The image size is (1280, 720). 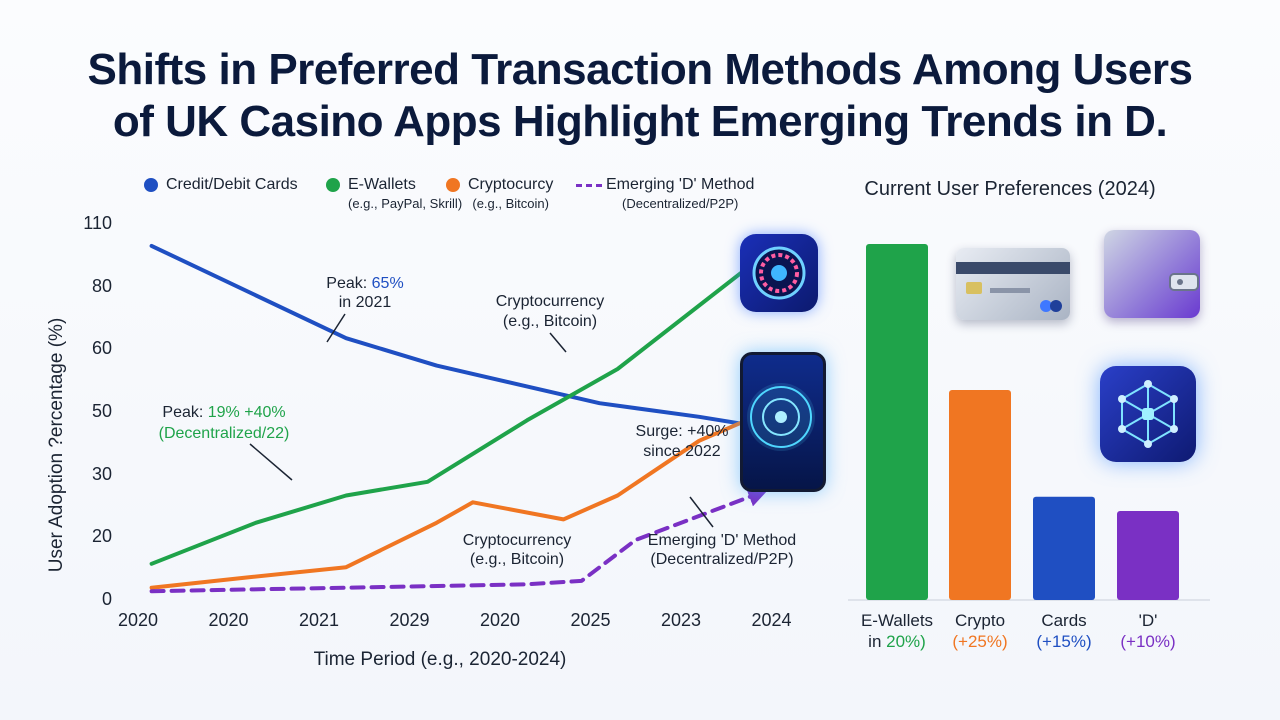 What do you see at coordinates (102, 474) in the screenshot?
I see `y-tick-label: 30` at bounding box center [102, 474].